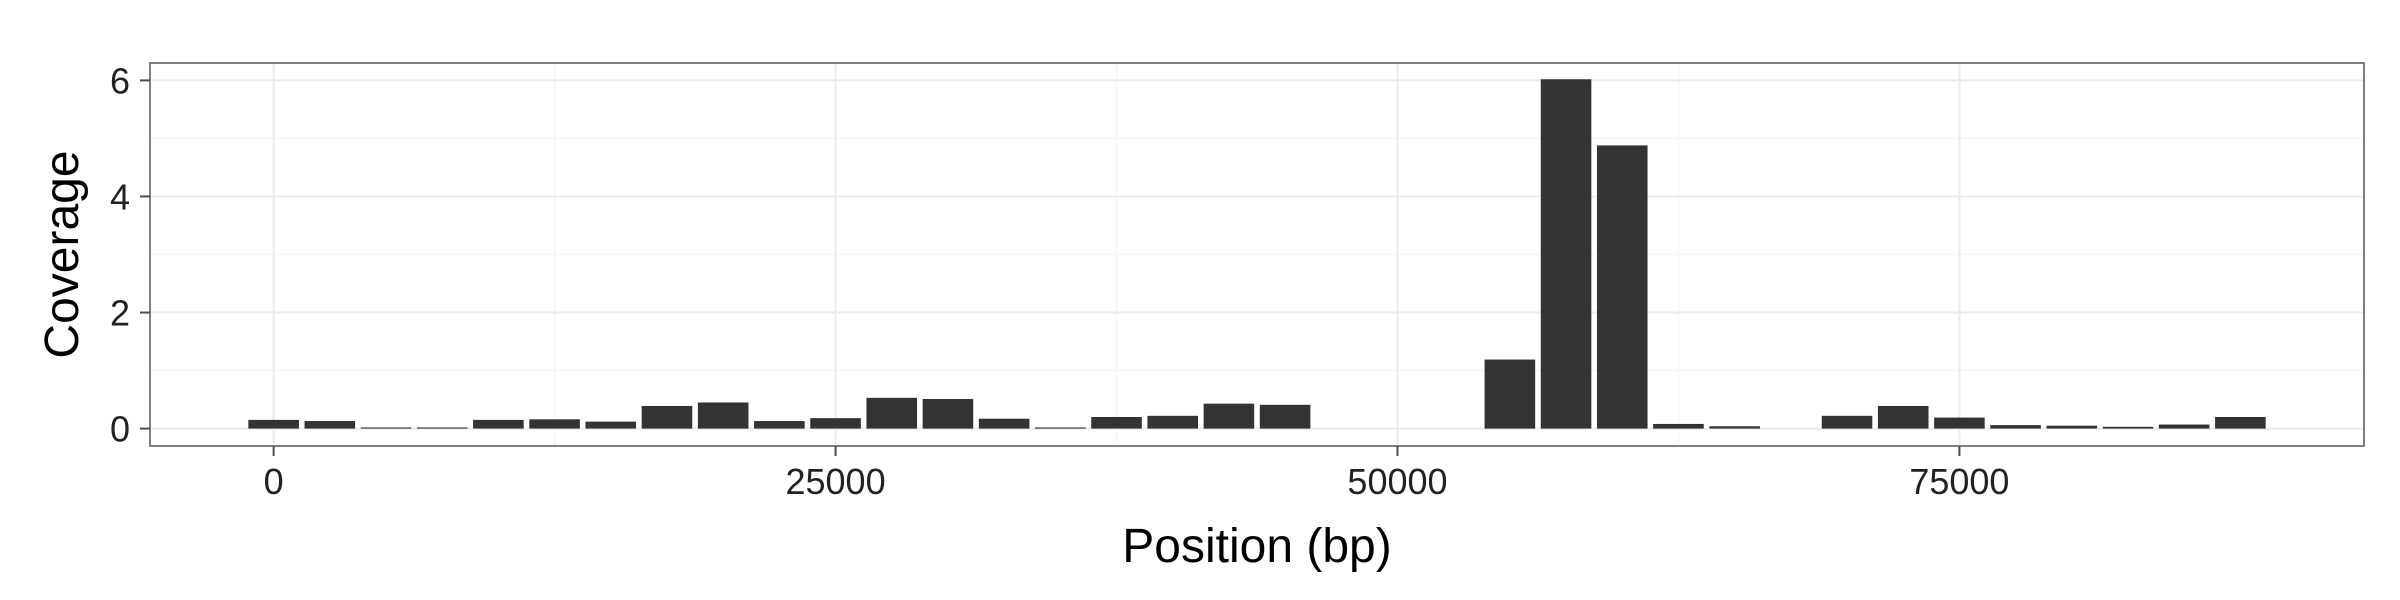 The width and height of the screenshot is (2400, 600). What do you see at coordinates (120, 196) in the screenshot?
I see `y-tick-label: 4` at bounding box center [120, 196].